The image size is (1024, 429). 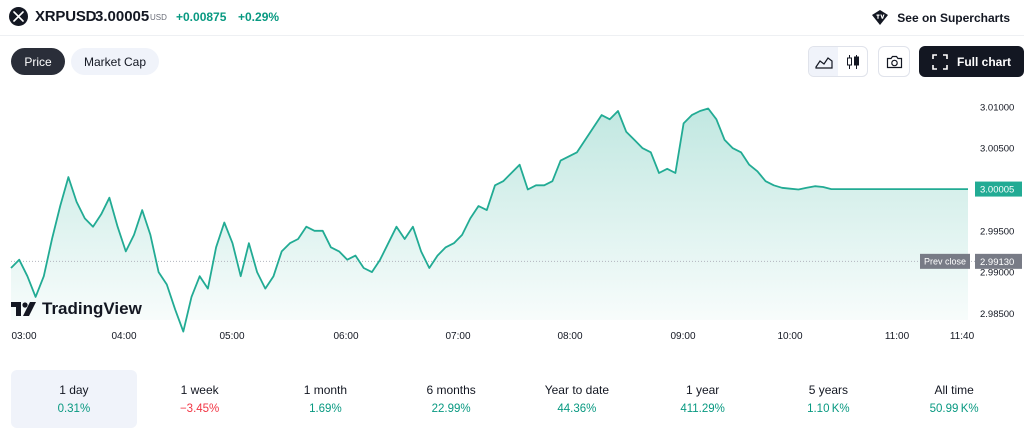 What do you see at coordinates (997, 211) in the screenshot?
I see `price-axis: 3.01000 3.00500 2.99500 2.99000 2.98500` at bounding box center [997, 211].